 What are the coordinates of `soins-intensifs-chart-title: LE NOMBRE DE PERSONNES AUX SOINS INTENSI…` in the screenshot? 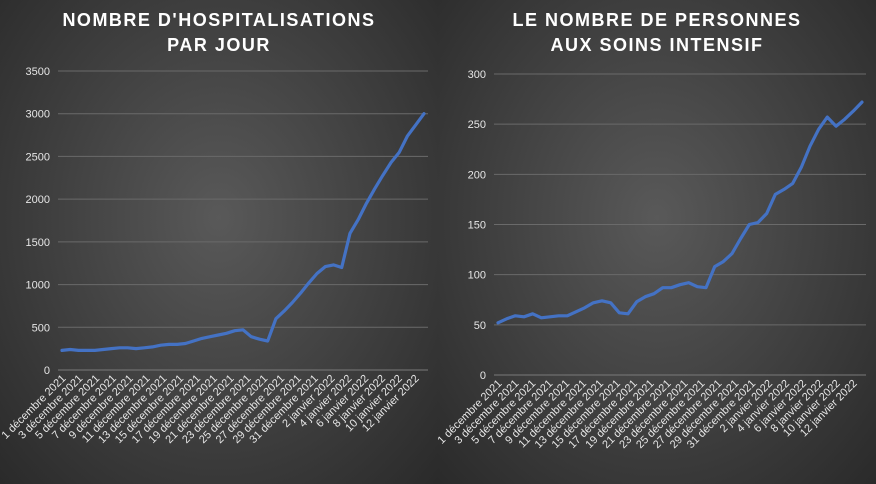 It's located at (657, 33).